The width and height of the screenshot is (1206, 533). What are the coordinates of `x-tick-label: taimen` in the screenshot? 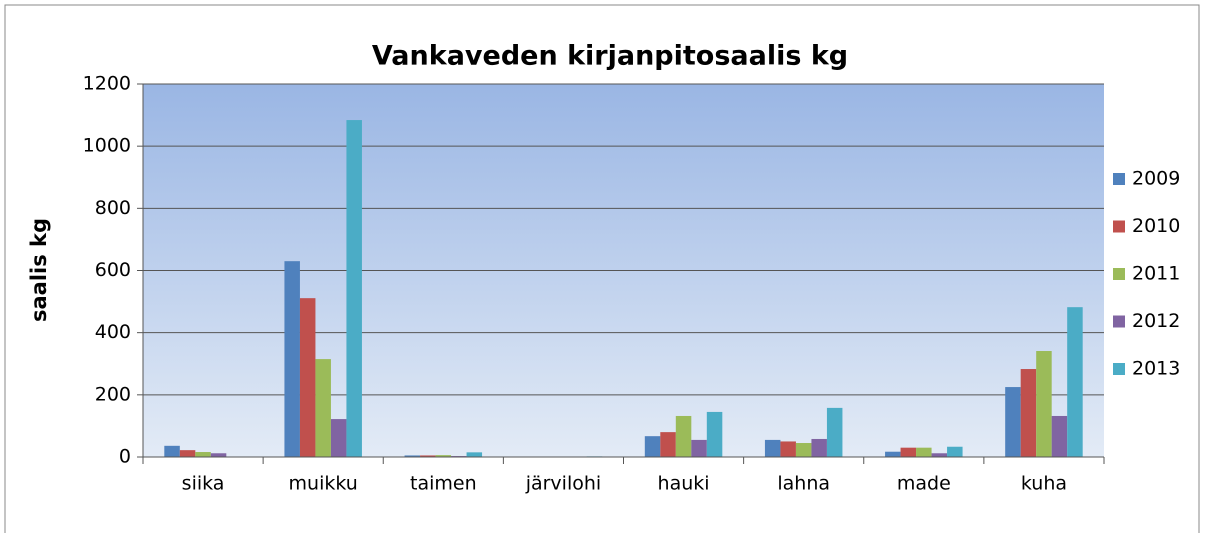 It's located at (443, 484).